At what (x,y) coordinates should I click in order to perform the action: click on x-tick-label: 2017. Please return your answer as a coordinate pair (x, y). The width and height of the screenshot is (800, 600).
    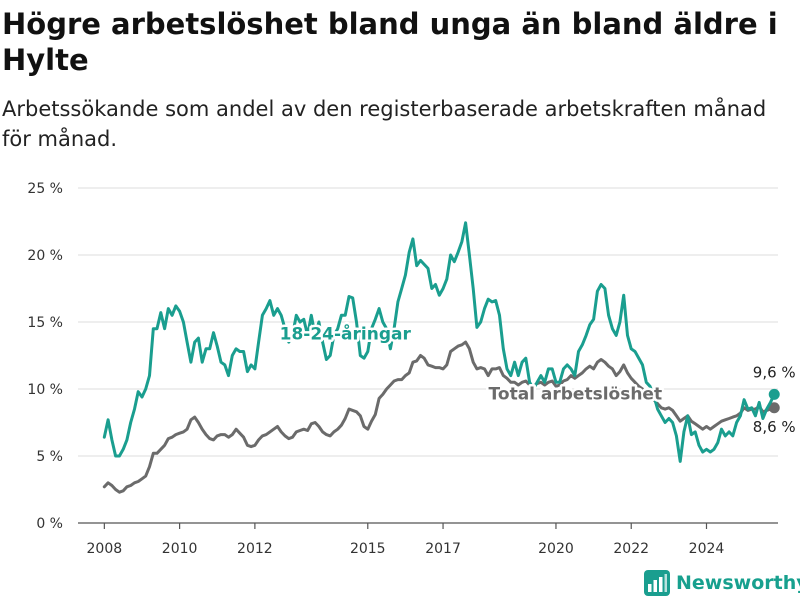
    Looking at the image, I should click on (443, 549).